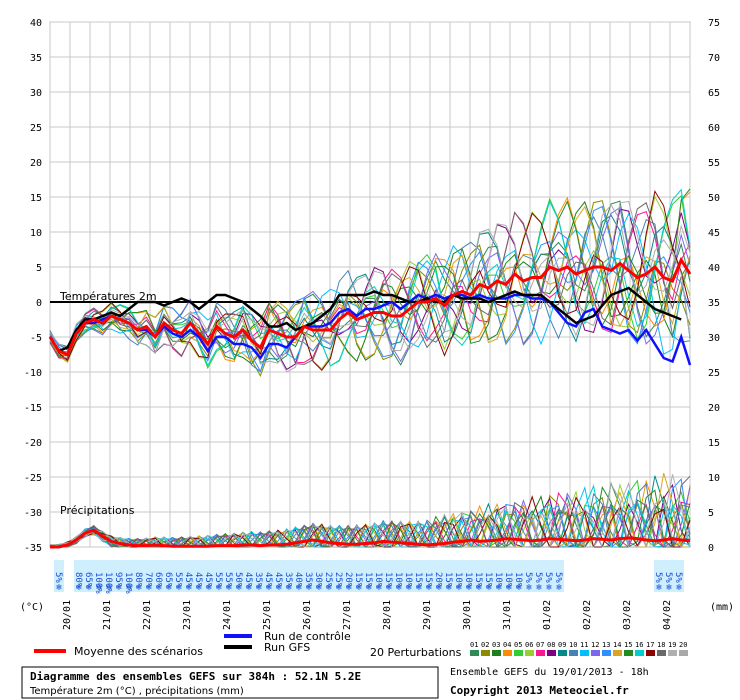 The width and height of the screenshot is (740, 700). What do you see at coordinates (147, 615) in the screenshot?
I see `x-date-label: 22/01` at bounding box center [147, 615].